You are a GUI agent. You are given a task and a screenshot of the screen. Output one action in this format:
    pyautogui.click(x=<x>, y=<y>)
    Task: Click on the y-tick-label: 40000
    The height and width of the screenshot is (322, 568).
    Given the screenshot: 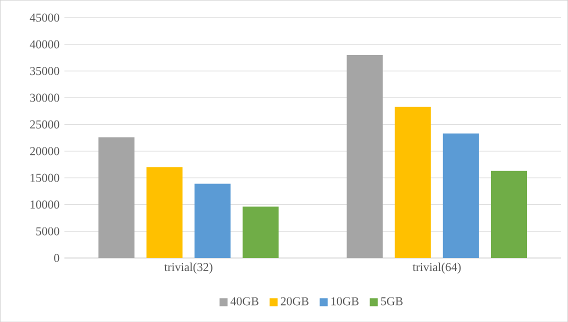 What is the action you would take?
    pyautogui.click(x=45, y=44)
    